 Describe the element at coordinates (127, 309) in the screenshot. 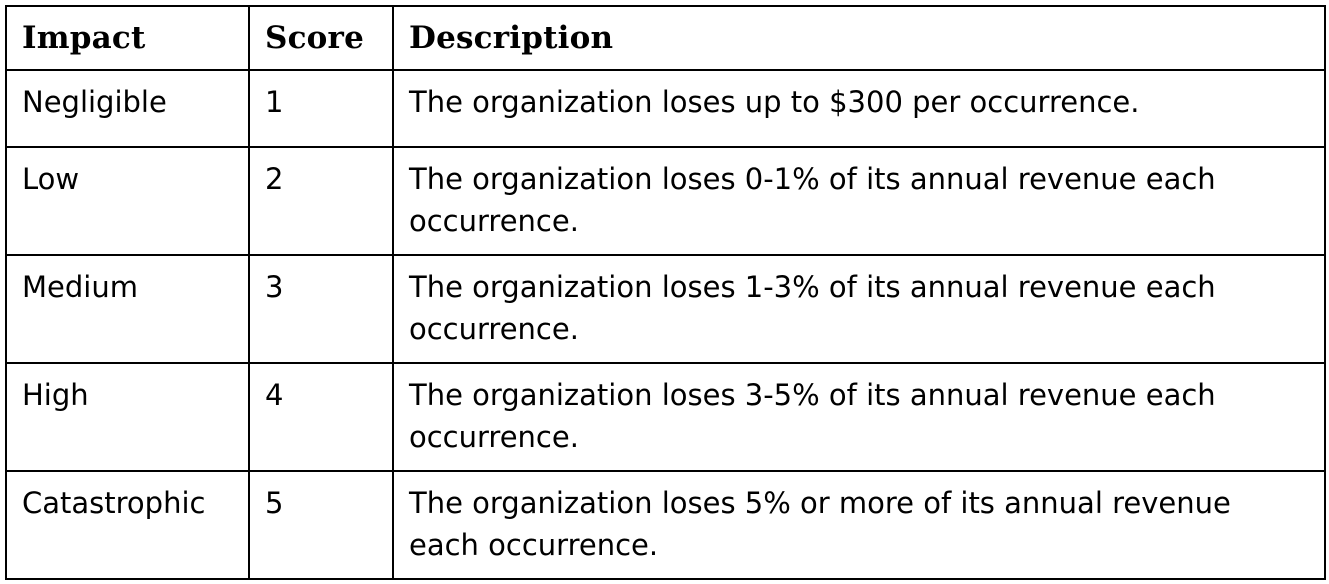

I see `impact-cell: Medium` at that location.